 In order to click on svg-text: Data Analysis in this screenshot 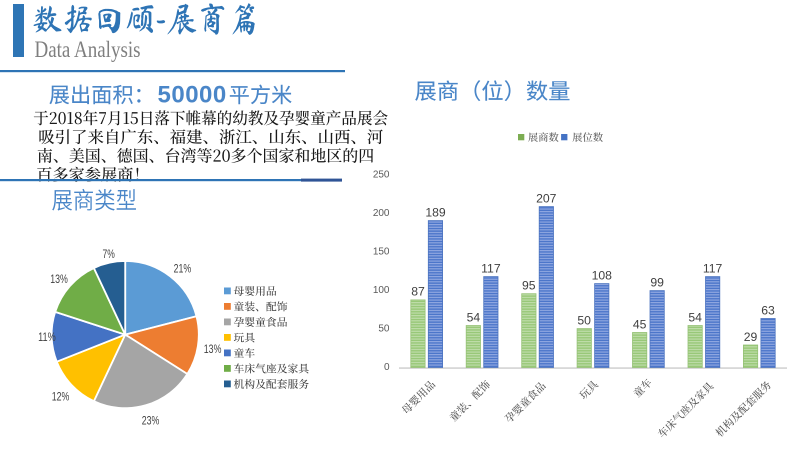, I will do `click(88, 49)`.